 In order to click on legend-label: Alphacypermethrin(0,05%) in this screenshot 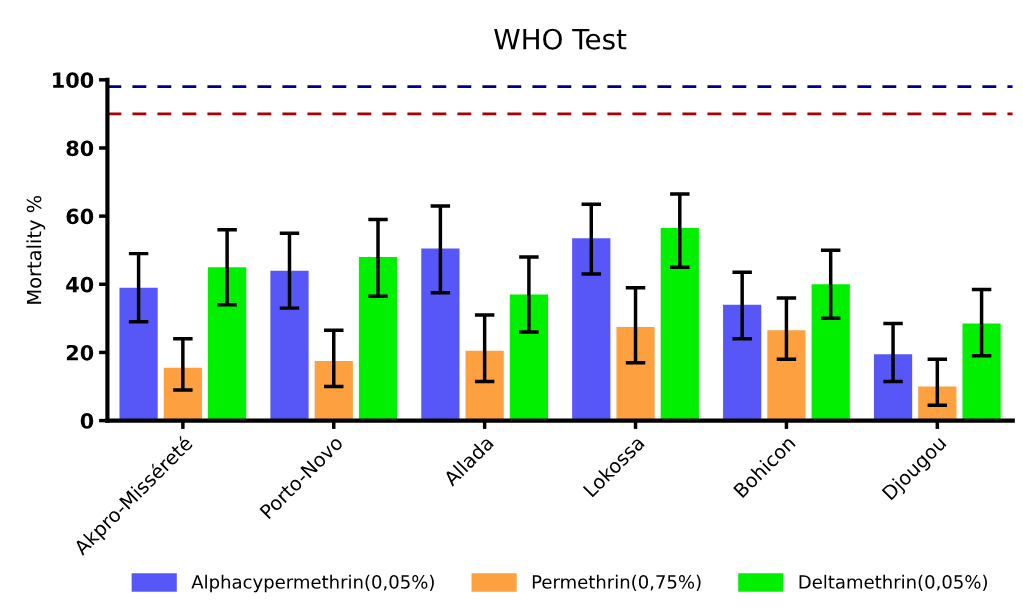, I will do `click(312, 583)`.